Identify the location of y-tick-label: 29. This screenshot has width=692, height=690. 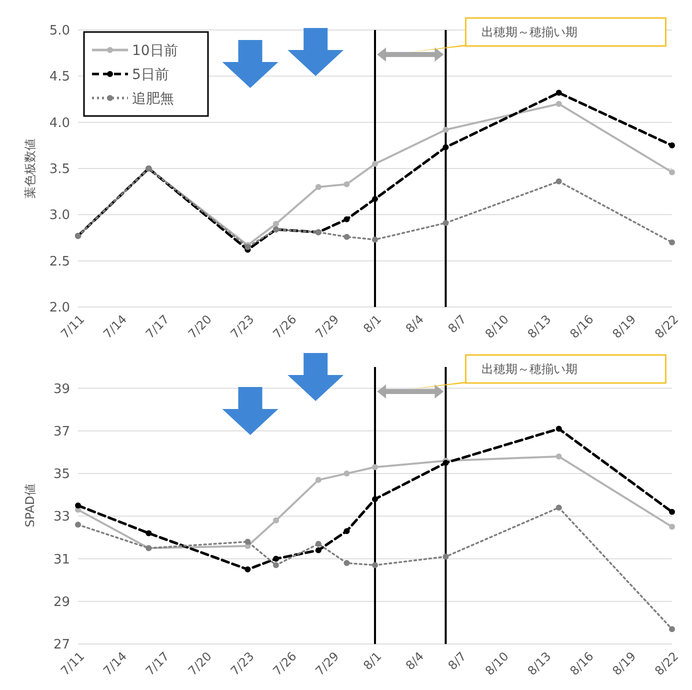
(61, 602).